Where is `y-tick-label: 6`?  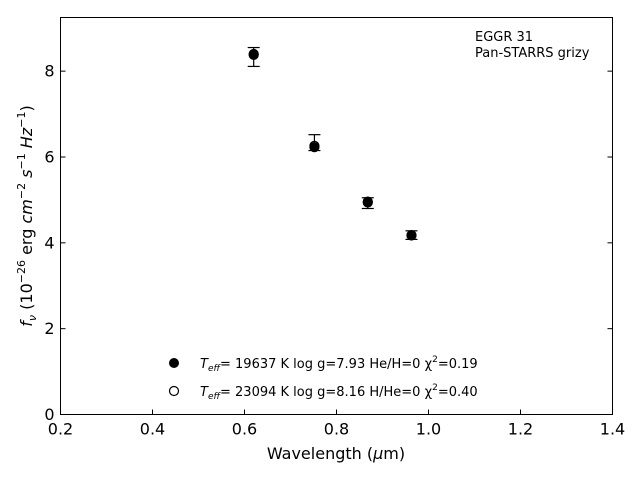
y-tick-label: 6 is located at coordinates (49, 156).